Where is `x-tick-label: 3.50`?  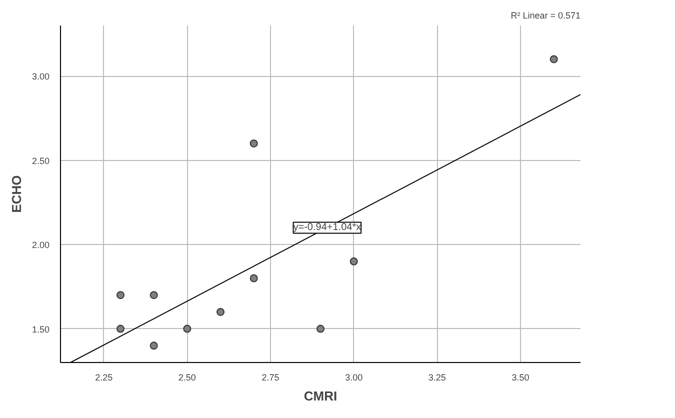
x-tick-label: 3.50 is located at coordinates (521, 377).